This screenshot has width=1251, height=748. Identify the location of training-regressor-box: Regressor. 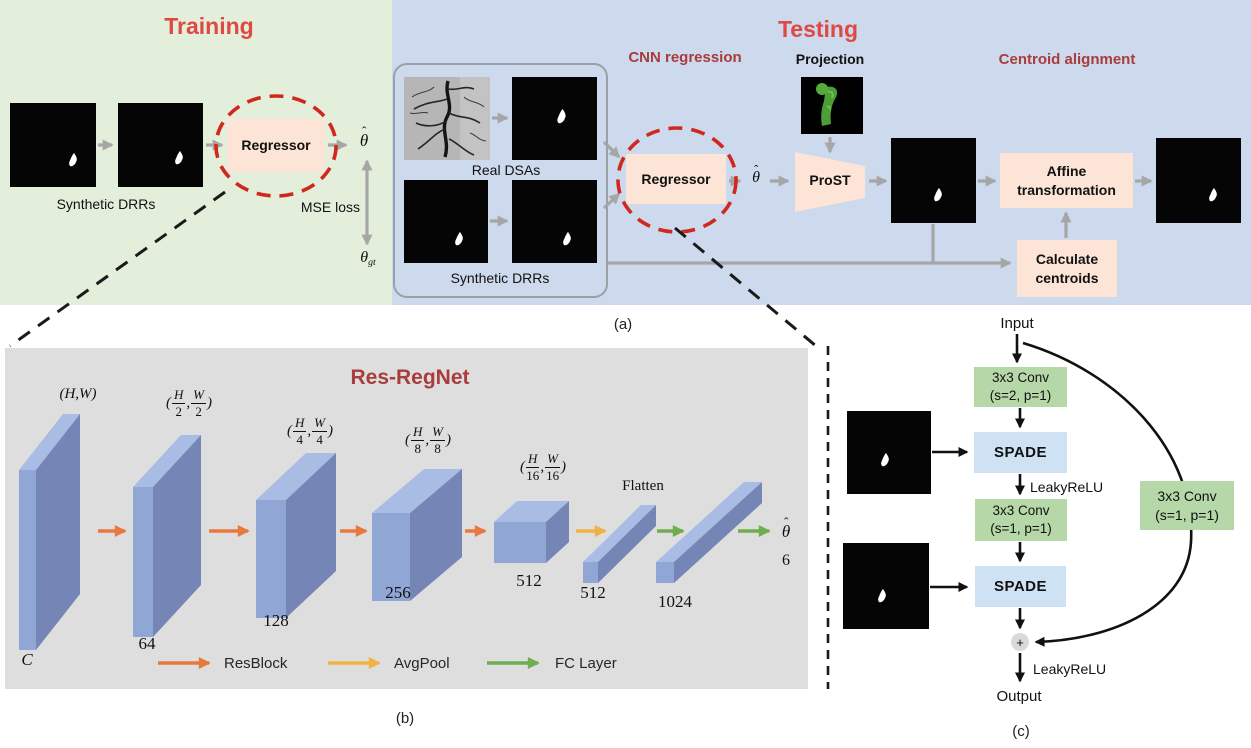
(276, 145).